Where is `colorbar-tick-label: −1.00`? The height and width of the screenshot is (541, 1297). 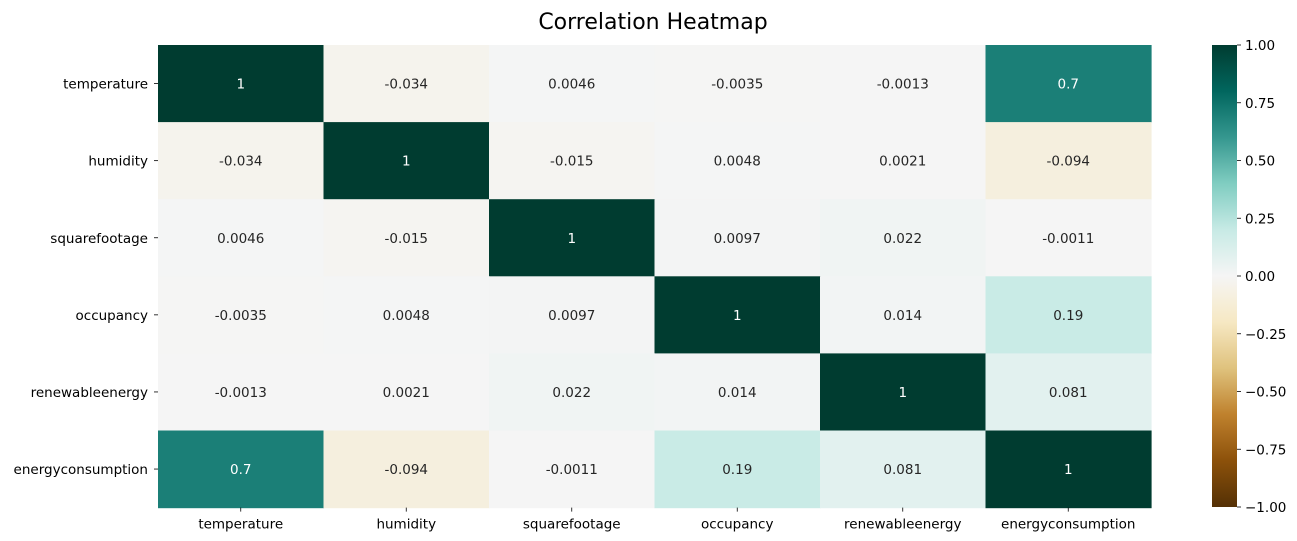 colorbar-tick-label: −1.00 is located at coordinates (1265, 508).